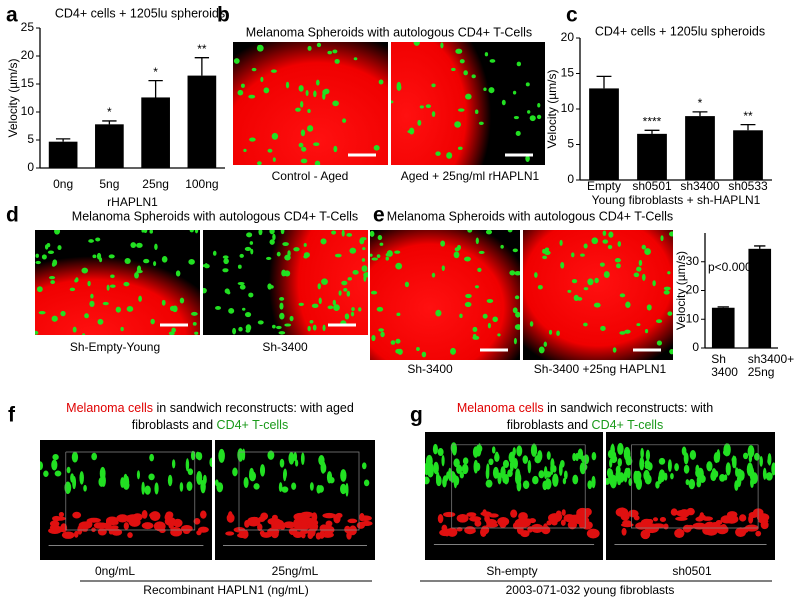  What do you see at coordinates (771, 365) in the screenshot?
I see `x-tick-label: sh3400+ 25ng` at bounding box center [771, 365].